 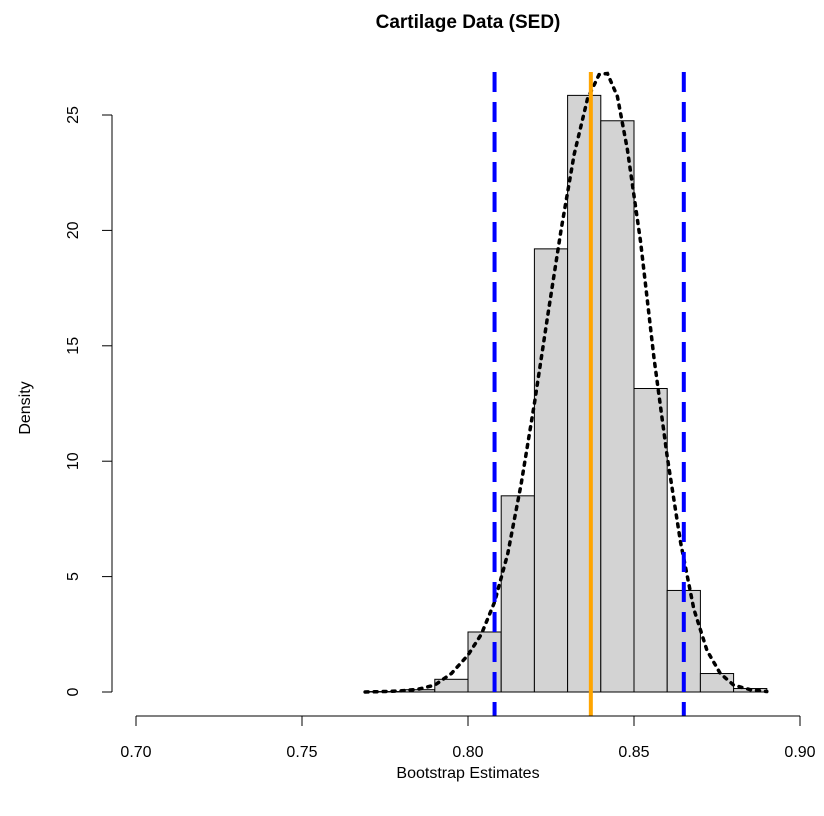 I want to click on y-tick-label-5: 25, so click(x=73, y=115).